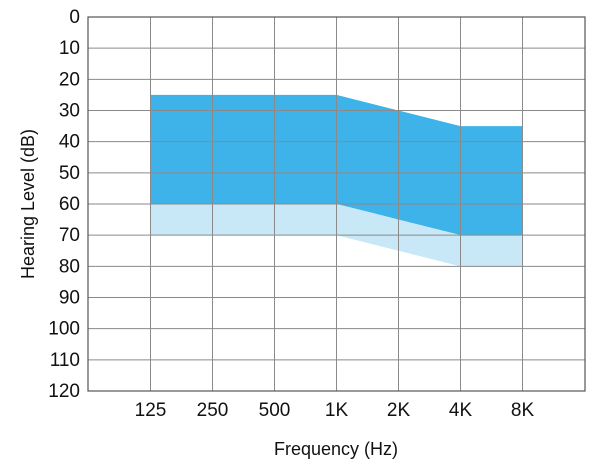 The height and width of the screenshot is (464, 592). Describe the element at coordinates (64, 391) in the screenshot. I see `y-tick-label: 120` at that location.